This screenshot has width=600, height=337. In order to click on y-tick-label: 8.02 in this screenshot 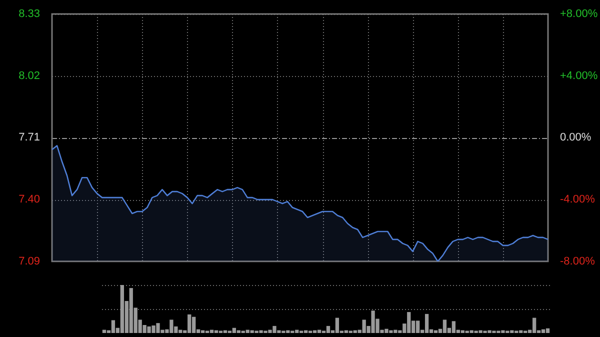, I will do `click(29, 76)`.